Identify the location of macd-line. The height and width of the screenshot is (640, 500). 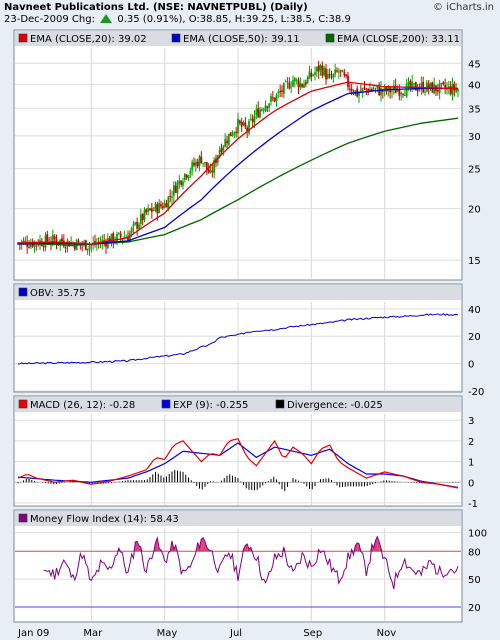
(238, 463).